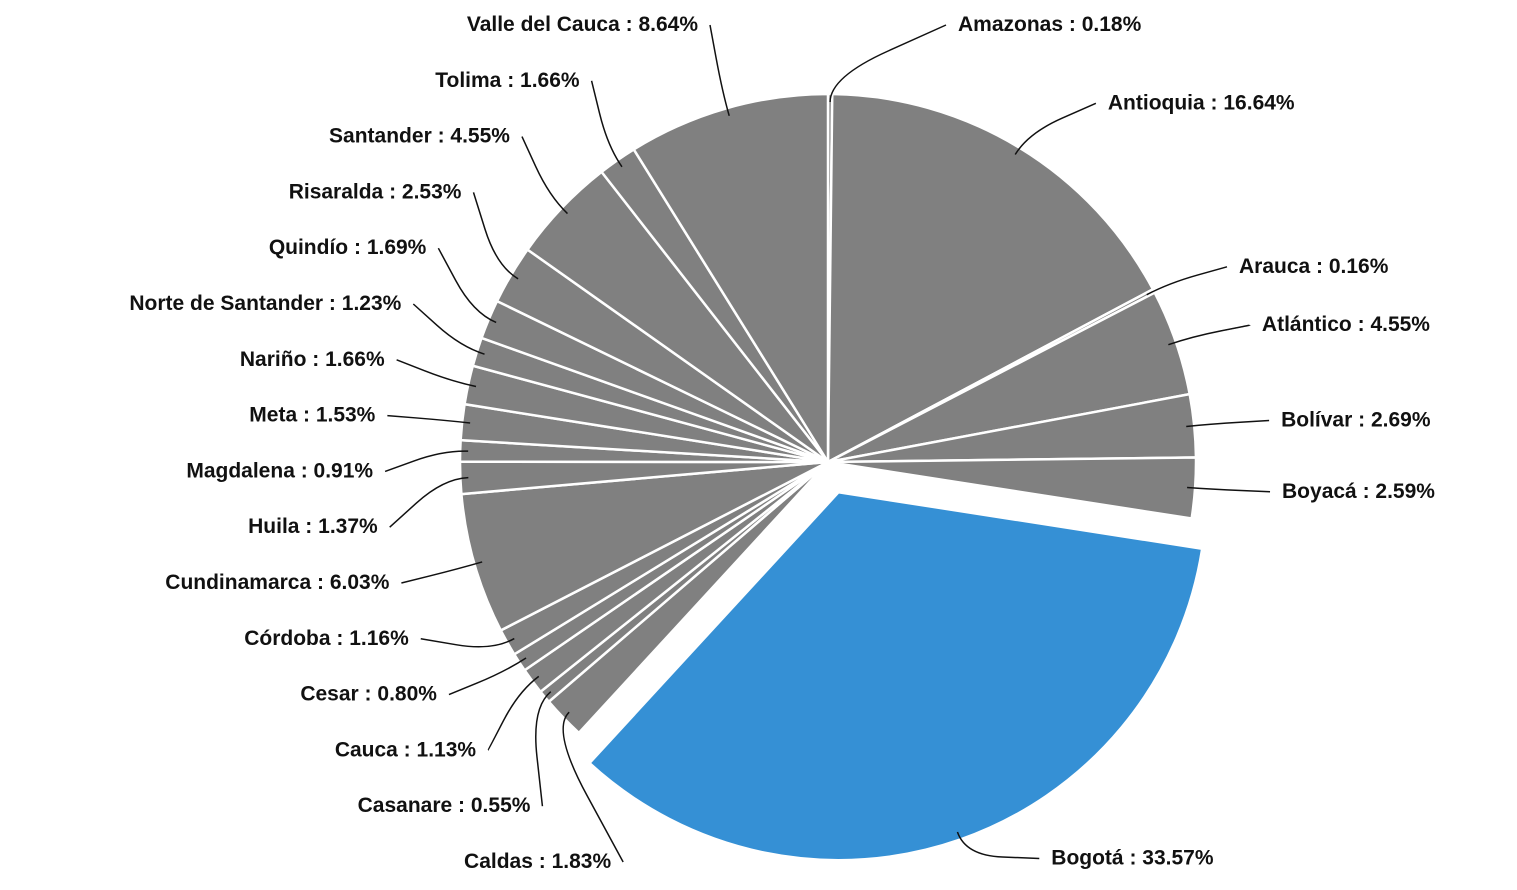  Describe the element at coordinates (1259, 102) in the screenshot. I see `label-value: 16.64%` at that location.